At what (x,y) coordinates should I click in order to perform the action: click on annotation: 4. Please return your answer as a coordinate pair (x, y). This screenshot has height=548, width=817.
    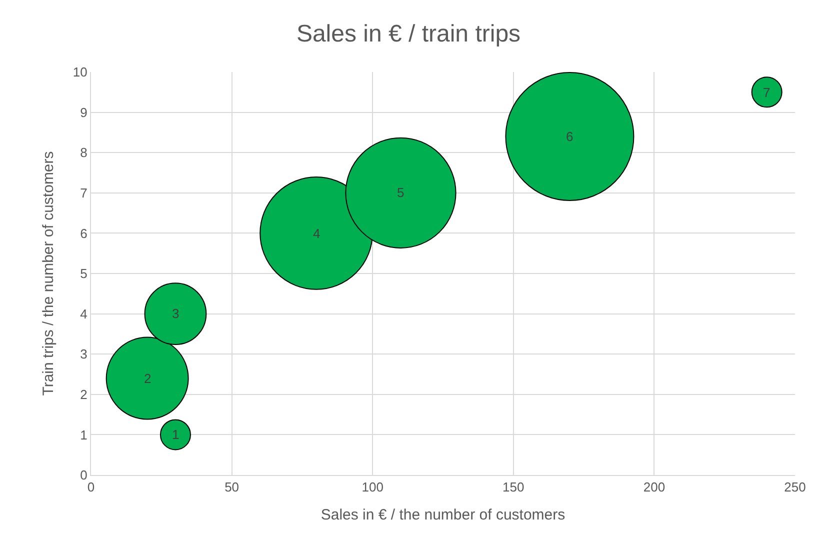
    Looking at the image, I should click on (316, 233).